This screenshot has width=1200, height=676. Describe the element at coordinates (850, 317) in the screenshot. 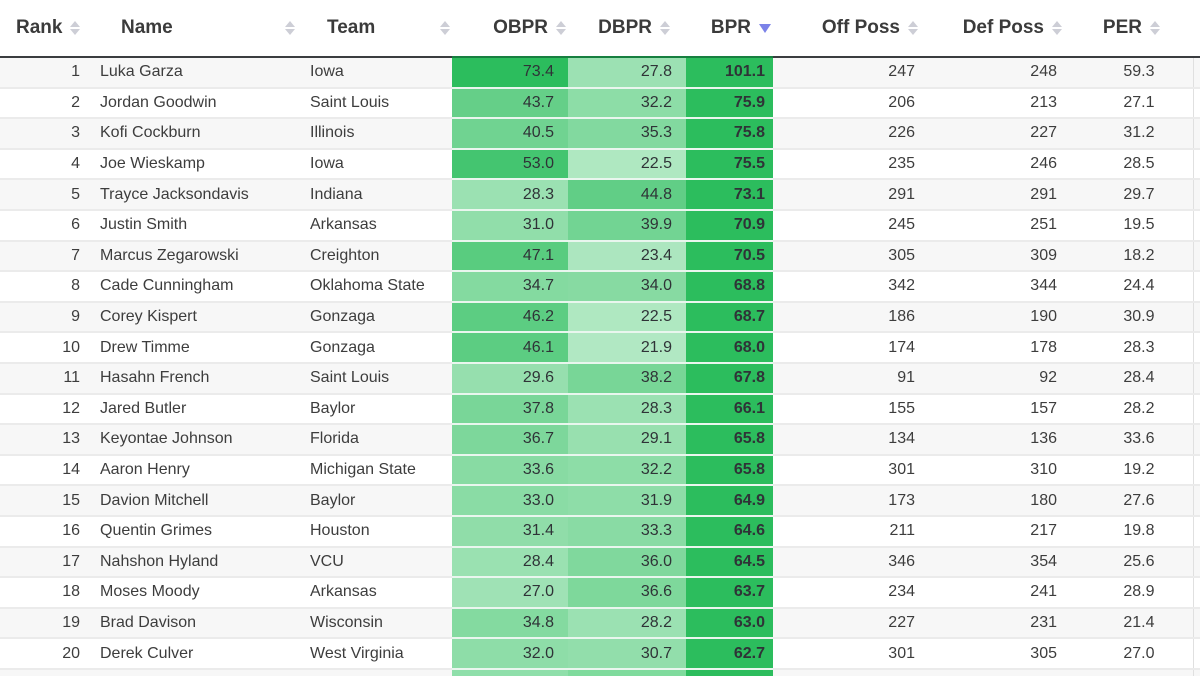

I see `cell-off_poss: 186` at that location.